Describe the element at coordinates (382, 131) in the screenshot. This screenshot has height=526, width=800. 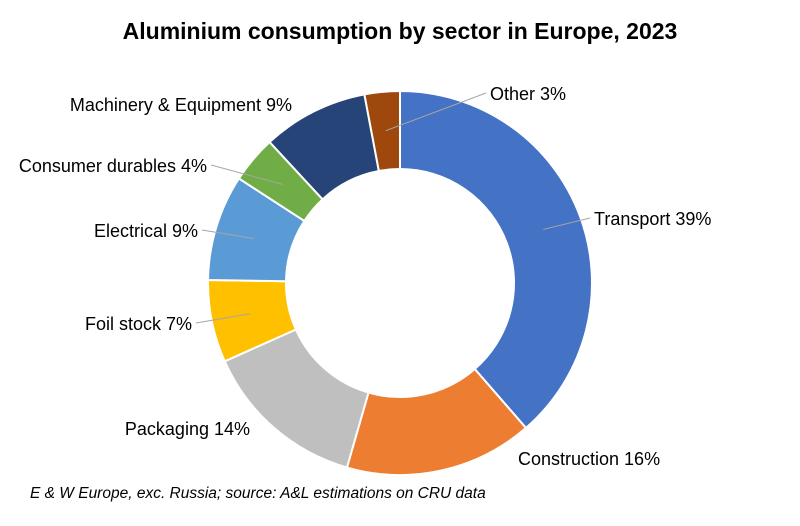
I see `donut-slice` at that location.